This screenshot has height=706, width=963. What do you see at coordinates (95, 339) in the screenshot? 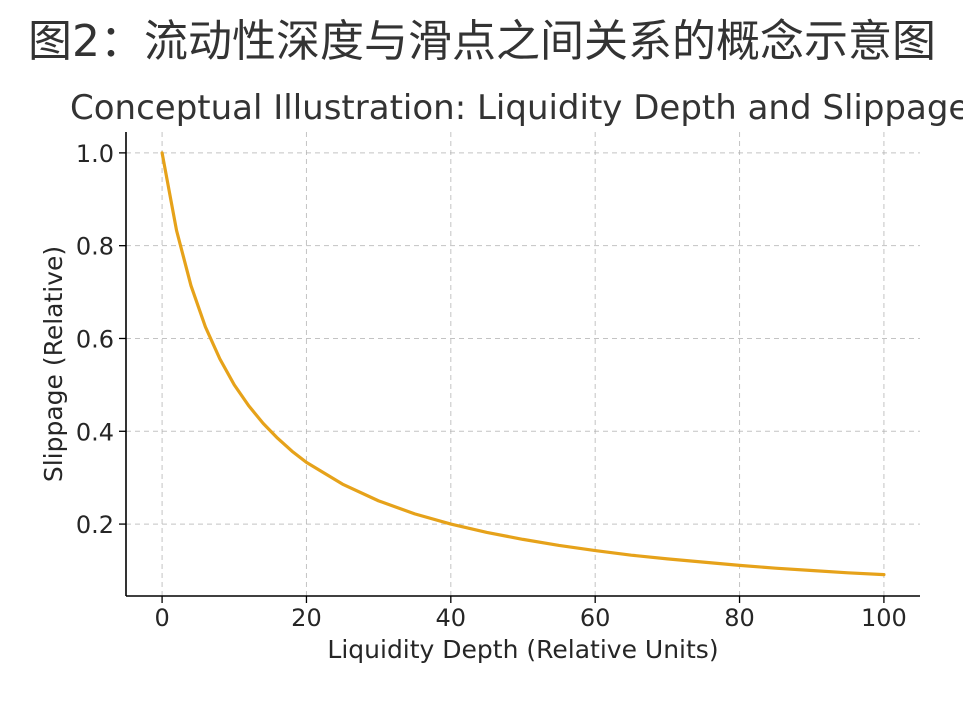
I see `y-tick-label: 0.6` at bounding box center [95, 339].